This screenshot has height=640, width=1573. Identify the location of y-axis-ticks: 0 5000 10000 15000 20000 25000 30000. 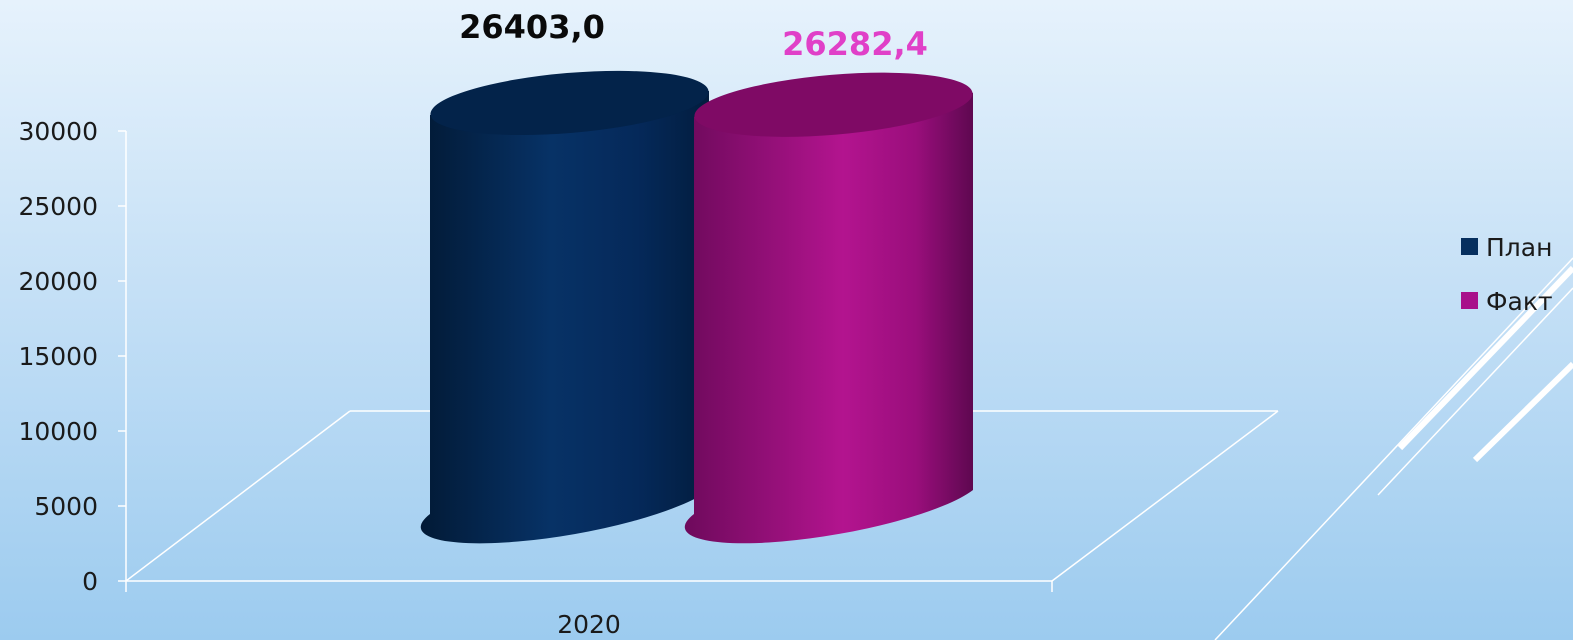
(72, 356).